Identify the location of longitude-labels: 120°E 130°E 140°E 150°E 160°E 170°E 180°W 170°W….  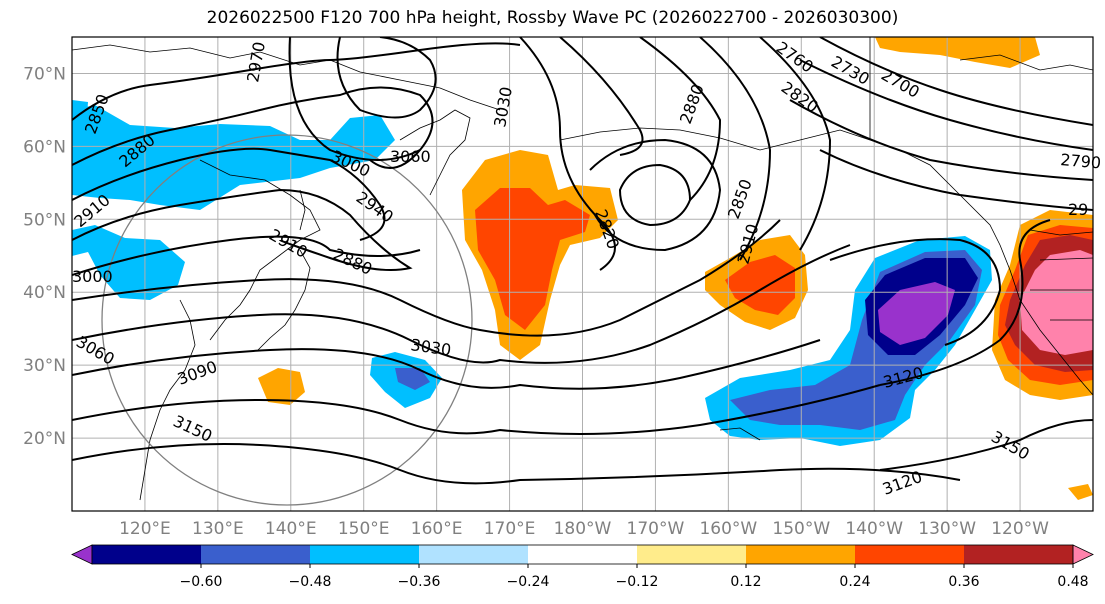
(584, 529).